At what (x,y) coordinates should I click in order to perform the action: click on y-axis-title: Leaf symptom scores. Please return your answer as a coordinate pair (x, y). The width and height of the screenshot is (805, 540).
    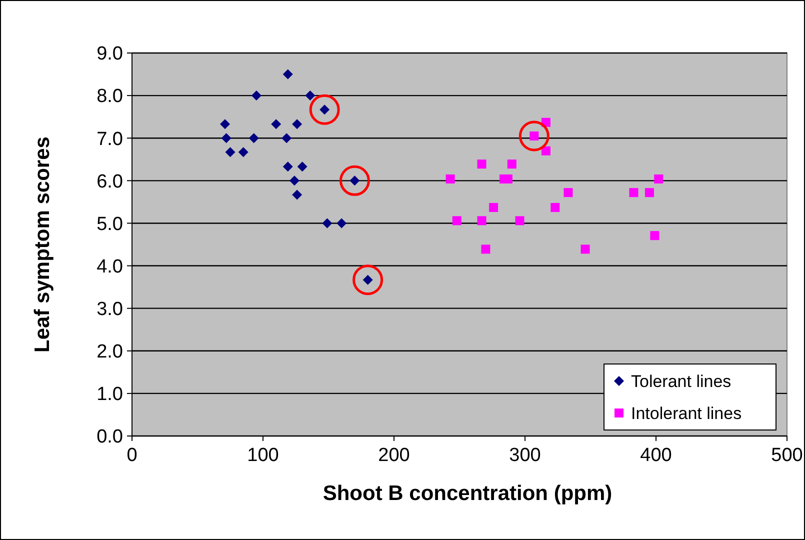
    Looking at the image, I should click on (42, 244).